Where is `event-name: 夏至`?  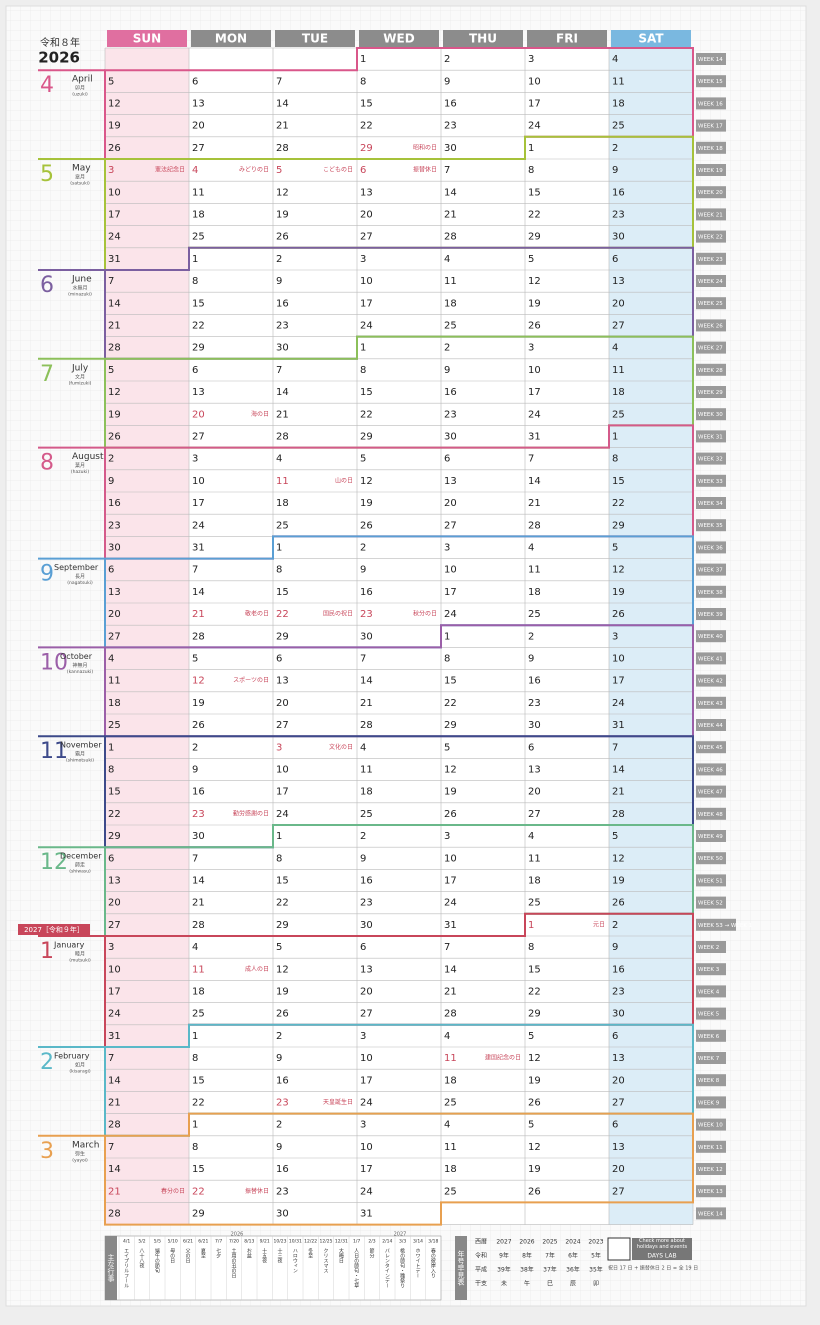 event-name: 夏至 is located at coordinates (203, 1253).